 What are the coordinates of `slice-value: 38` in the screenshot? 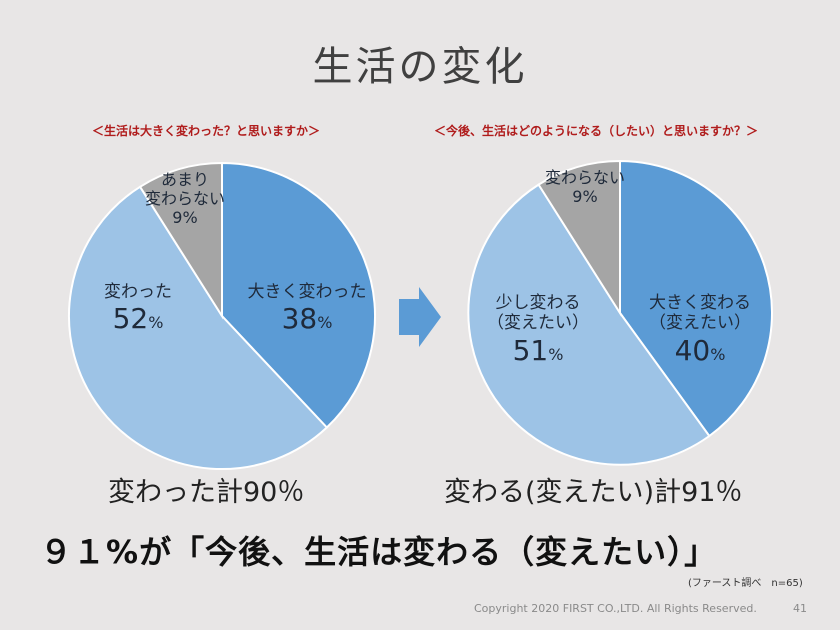 It's located at (299, 319).